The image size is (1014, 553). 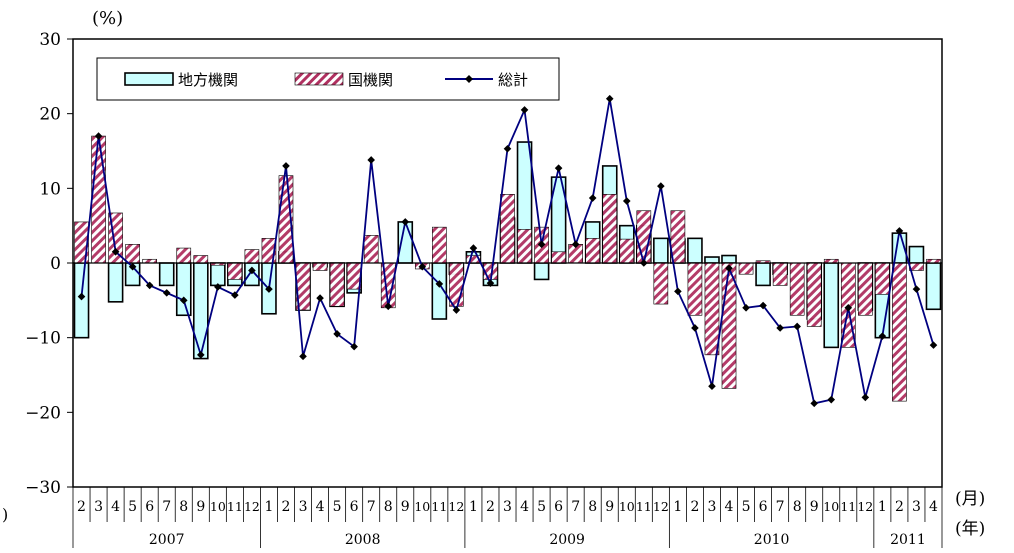 What do you see at coordinates (469, 79) in the screenshot?
I see `legend-swatch-total-marker` at bounding box center [469, 79].